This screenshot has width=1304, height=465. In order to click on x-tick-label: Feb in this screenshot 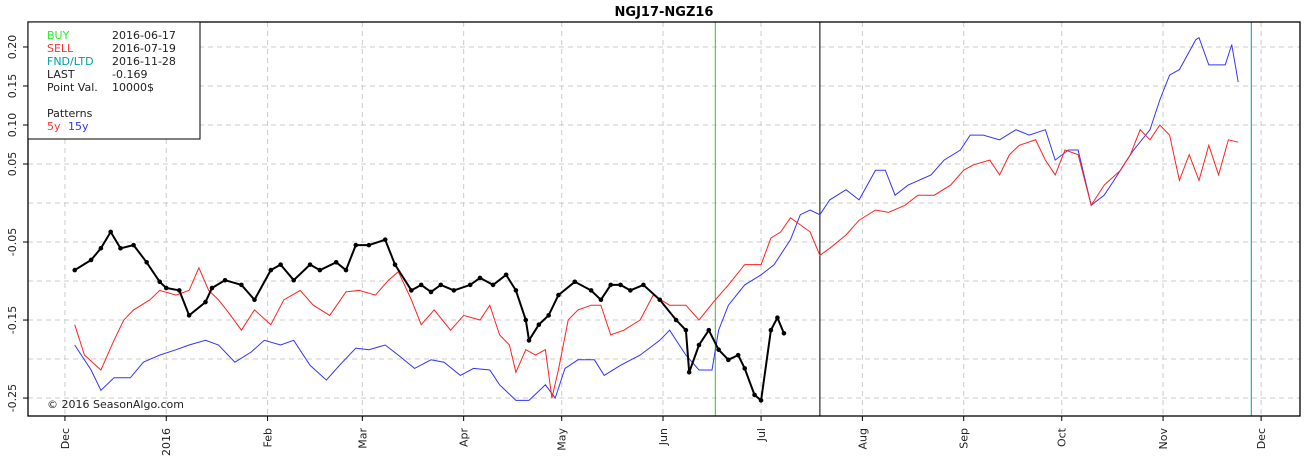, I will do `click(268, 437)`.